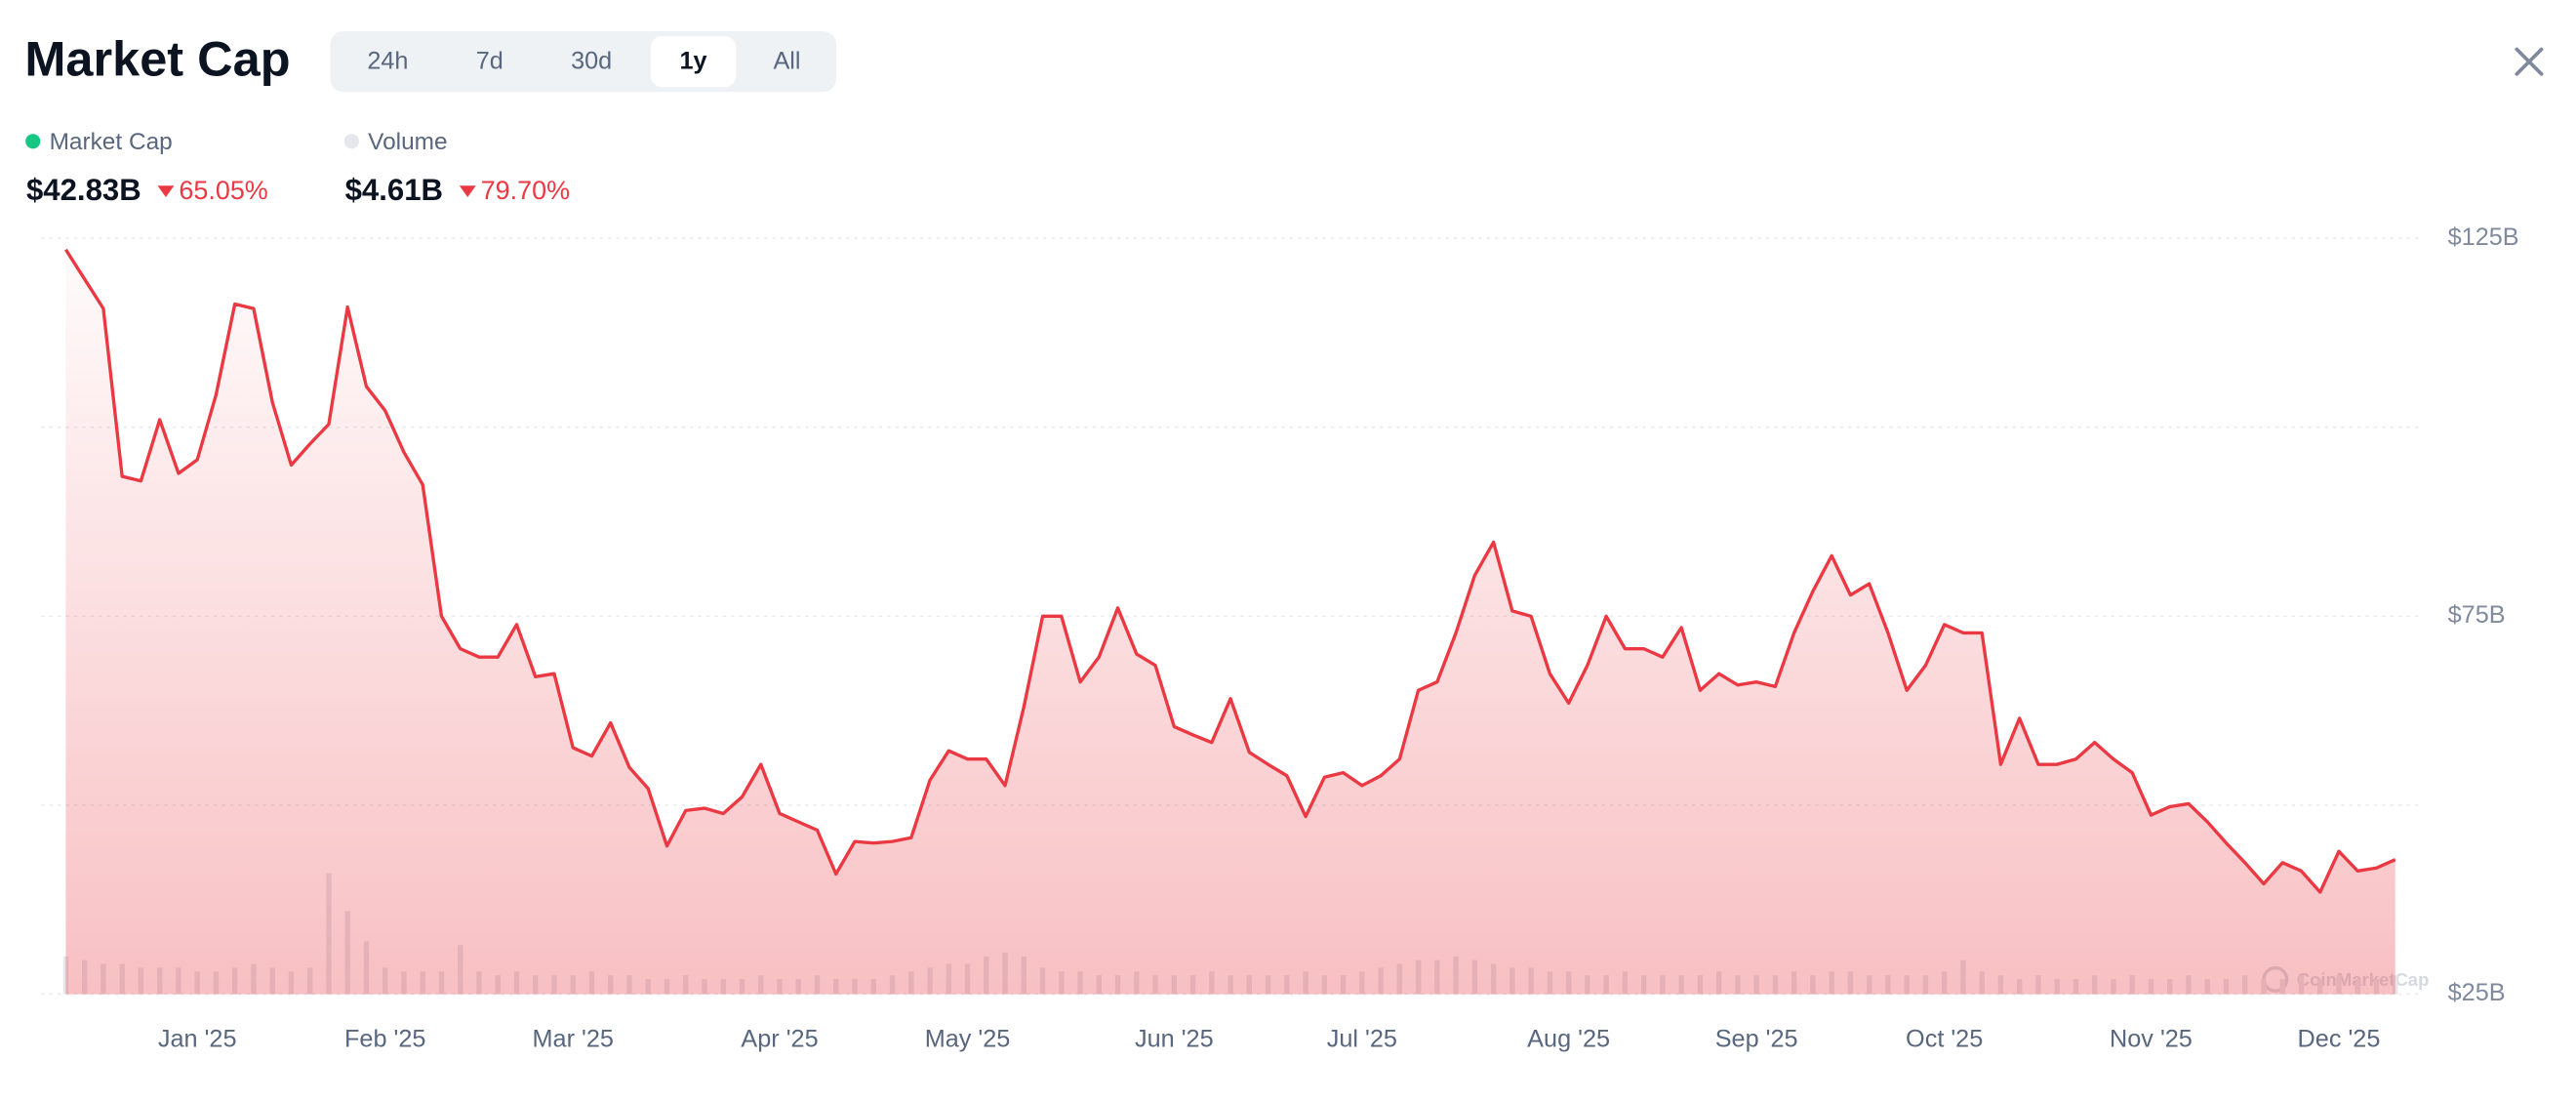 This screenshot has height=1101, width=2576. What do you see at coordinates (111, 142) in the screenshot?
I see `legend-name: Market Cap` at bounding box center [111, 142].